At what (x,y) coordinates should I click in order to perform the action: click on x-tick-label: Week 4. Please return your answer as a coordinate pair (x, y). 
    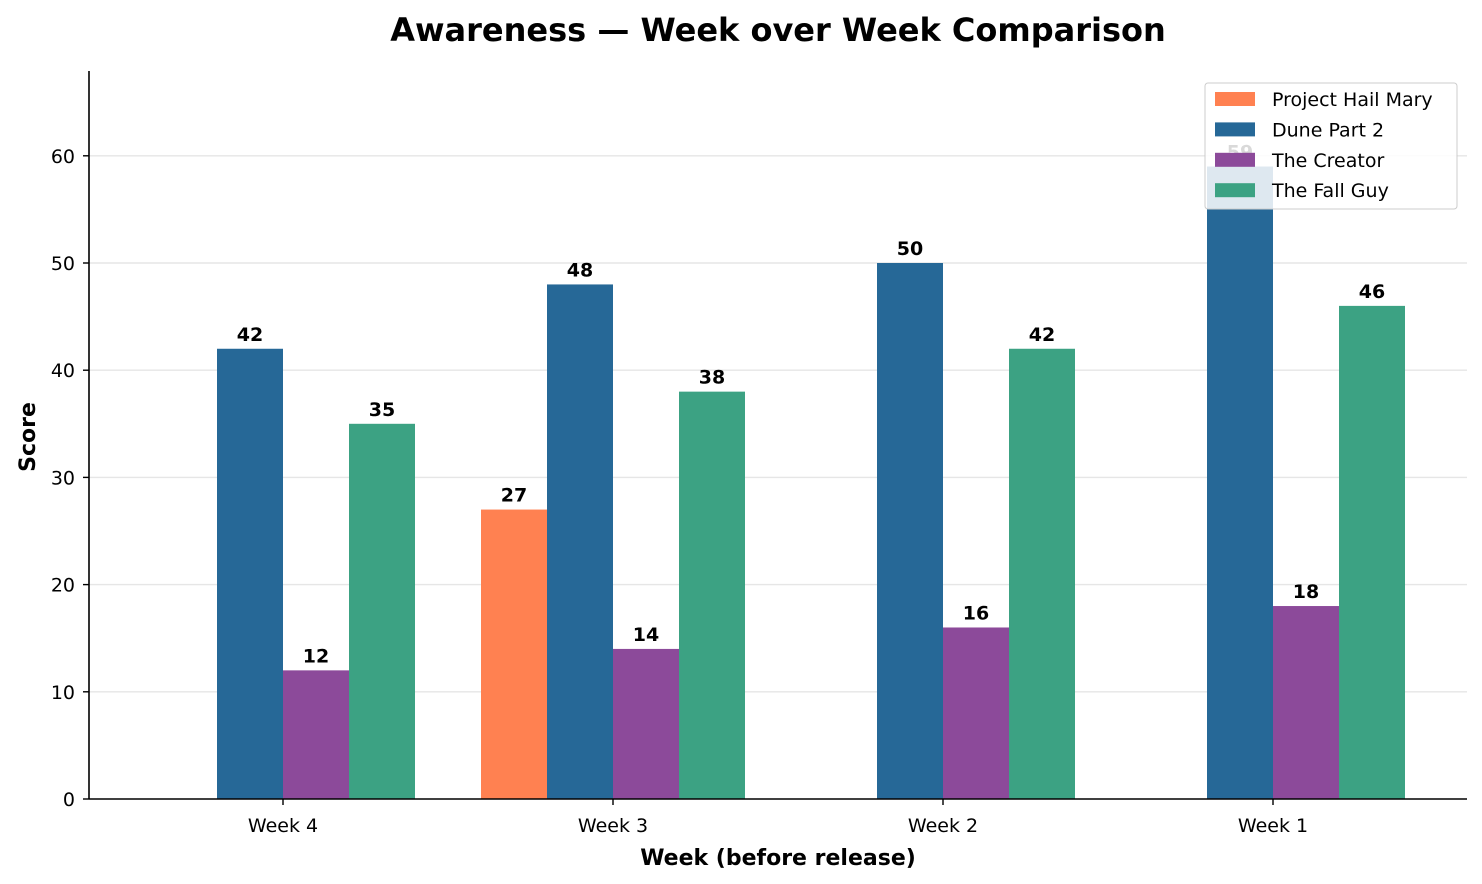
    Looking at the image, I should click on (283, 826).